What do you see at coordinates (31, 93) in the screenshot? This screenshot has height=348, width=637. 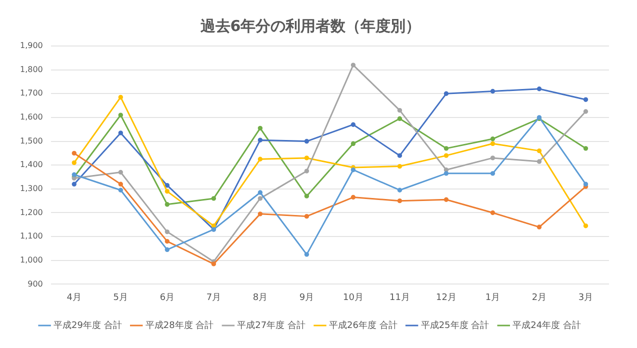 I see `y-tick-label: 1,700` at bounding box center [31, 93].